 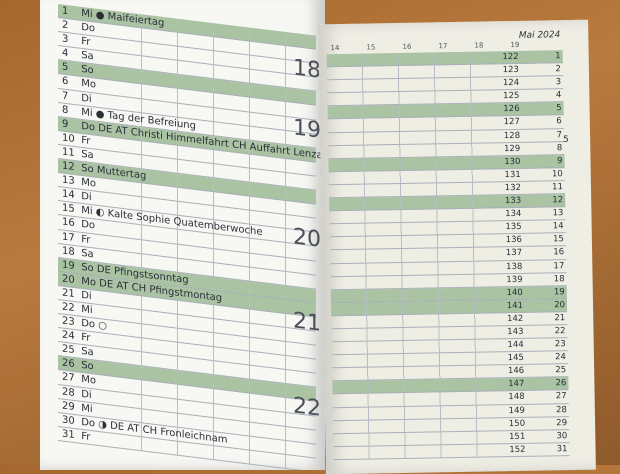 I want to click on day-of-year: 127, so click(x=511, y=122).